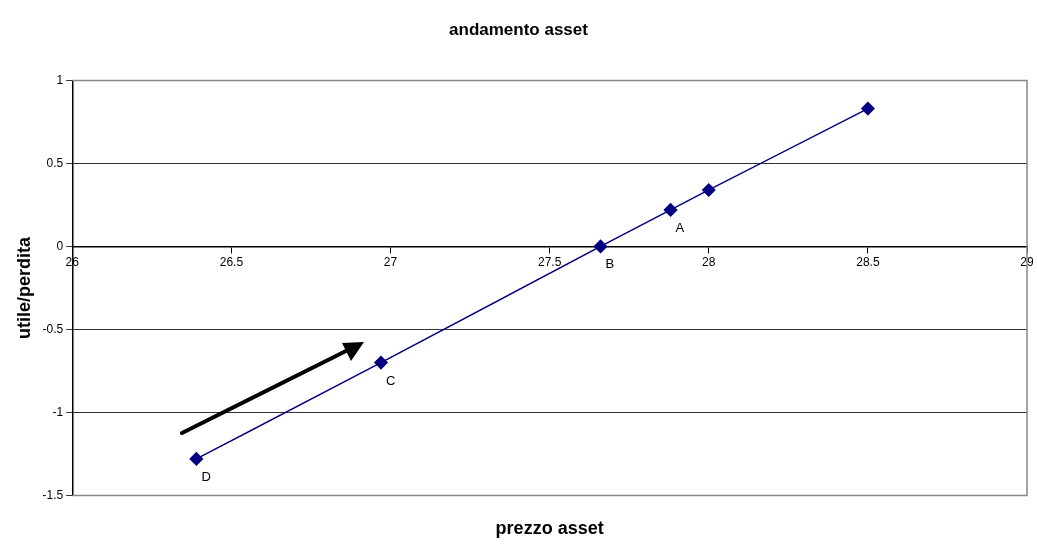  I want to click on x-tick-label: 27.5, so click(549, 261).